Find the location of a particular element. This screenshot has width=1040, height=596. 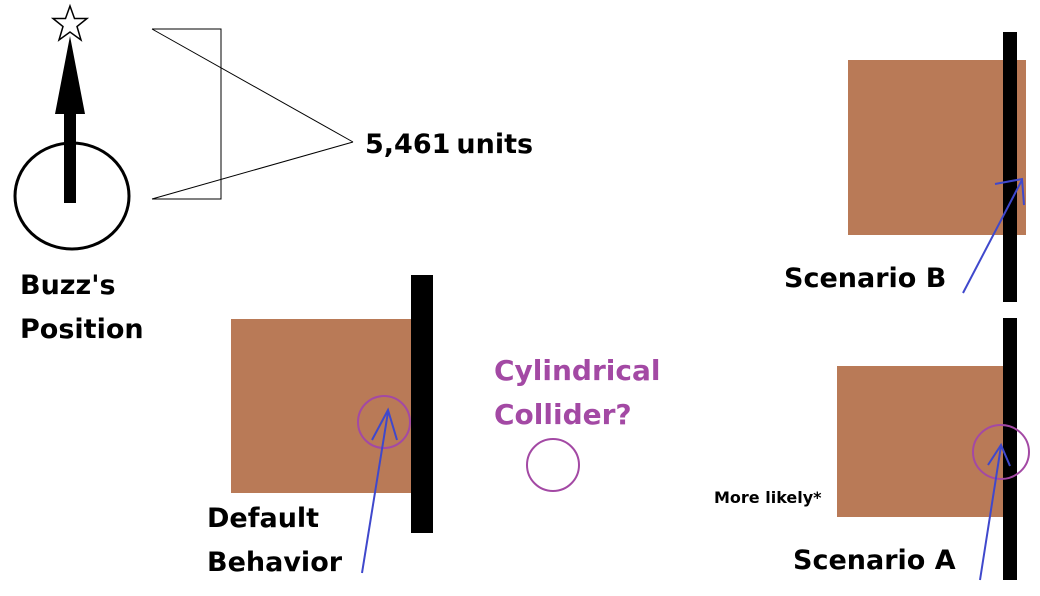

buzz-circle is located at coordinates (72, 196).